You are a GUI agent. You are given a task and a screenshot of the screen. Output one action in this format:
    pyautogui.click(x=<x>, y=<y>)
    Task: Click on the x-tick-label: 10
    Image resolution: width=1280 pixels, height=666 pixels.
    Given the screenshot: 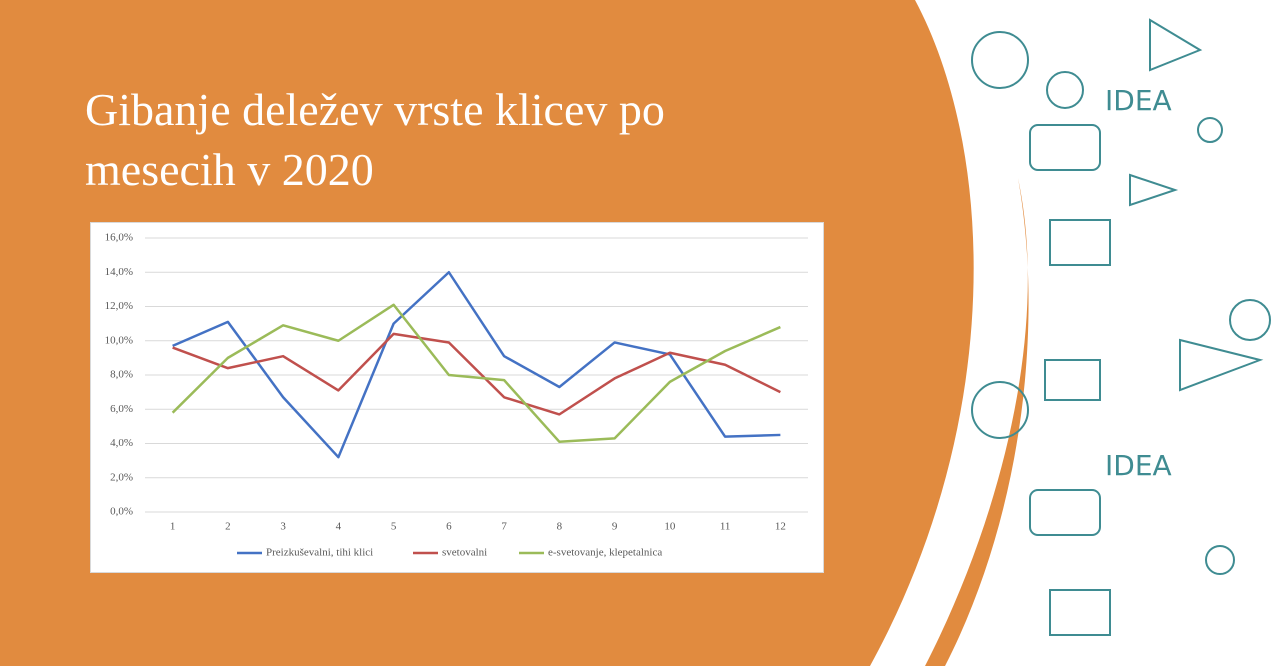 What is the action you would take?
    pyautogui.click(x=670, y=527)
    